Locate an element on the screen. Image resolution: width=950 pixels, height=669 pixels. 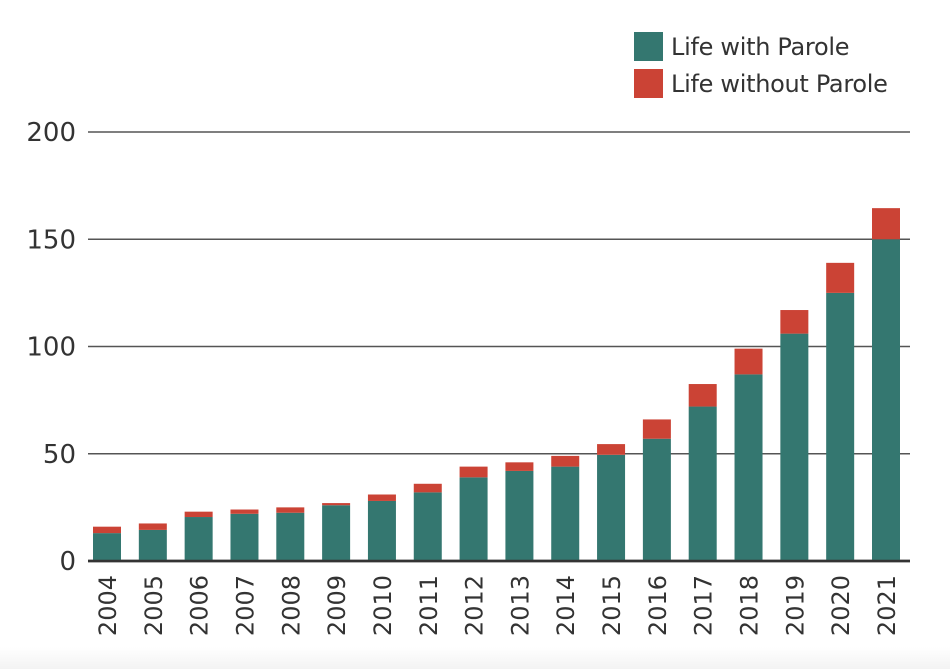
y-tick-label: 100 is located at coordinates (51, 348).